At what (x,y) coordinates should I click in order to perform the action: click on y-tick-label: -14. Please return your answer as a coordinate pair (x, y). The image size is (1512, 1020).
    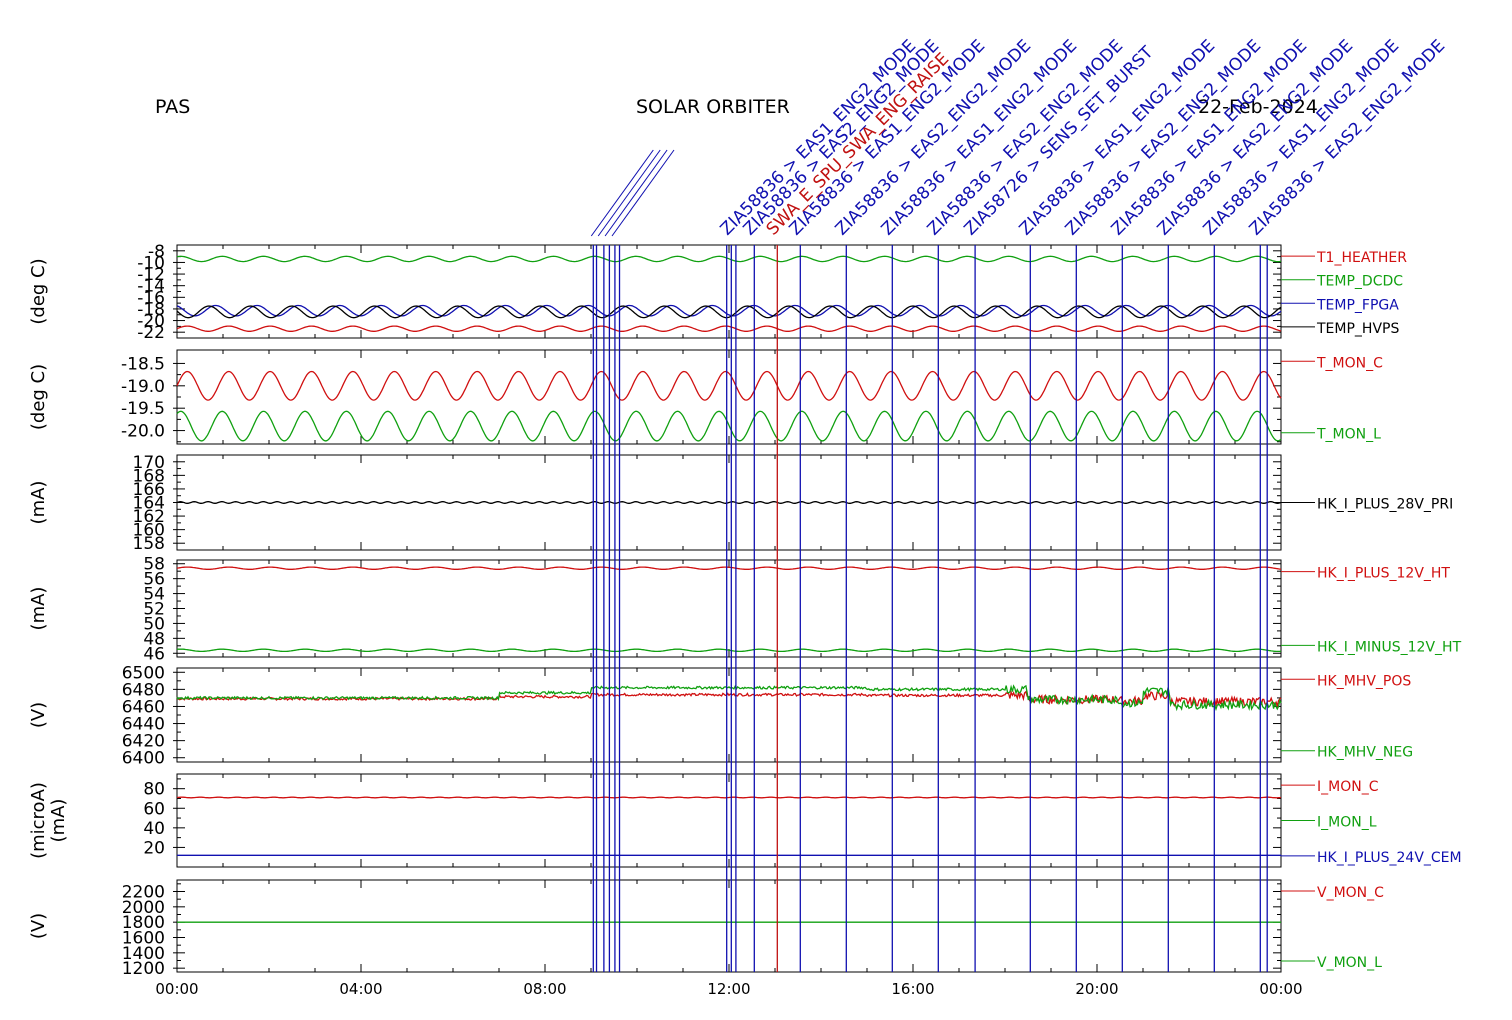
    Looking at the image, I should click on (151, 287).